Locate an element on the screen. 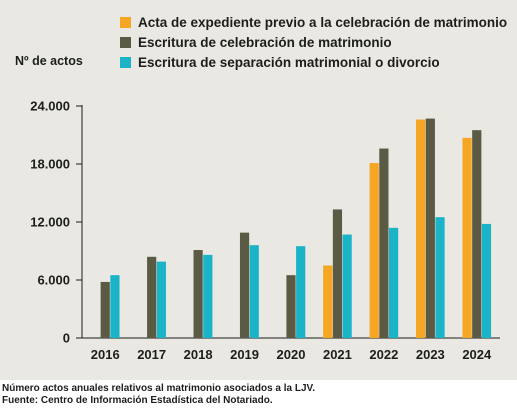 Image resolution: width=517 pixels, height=417 pixels. legend-item-escritura-celebracion: Escritura de celebración de matrimonio is located at coordinates (313, 42).